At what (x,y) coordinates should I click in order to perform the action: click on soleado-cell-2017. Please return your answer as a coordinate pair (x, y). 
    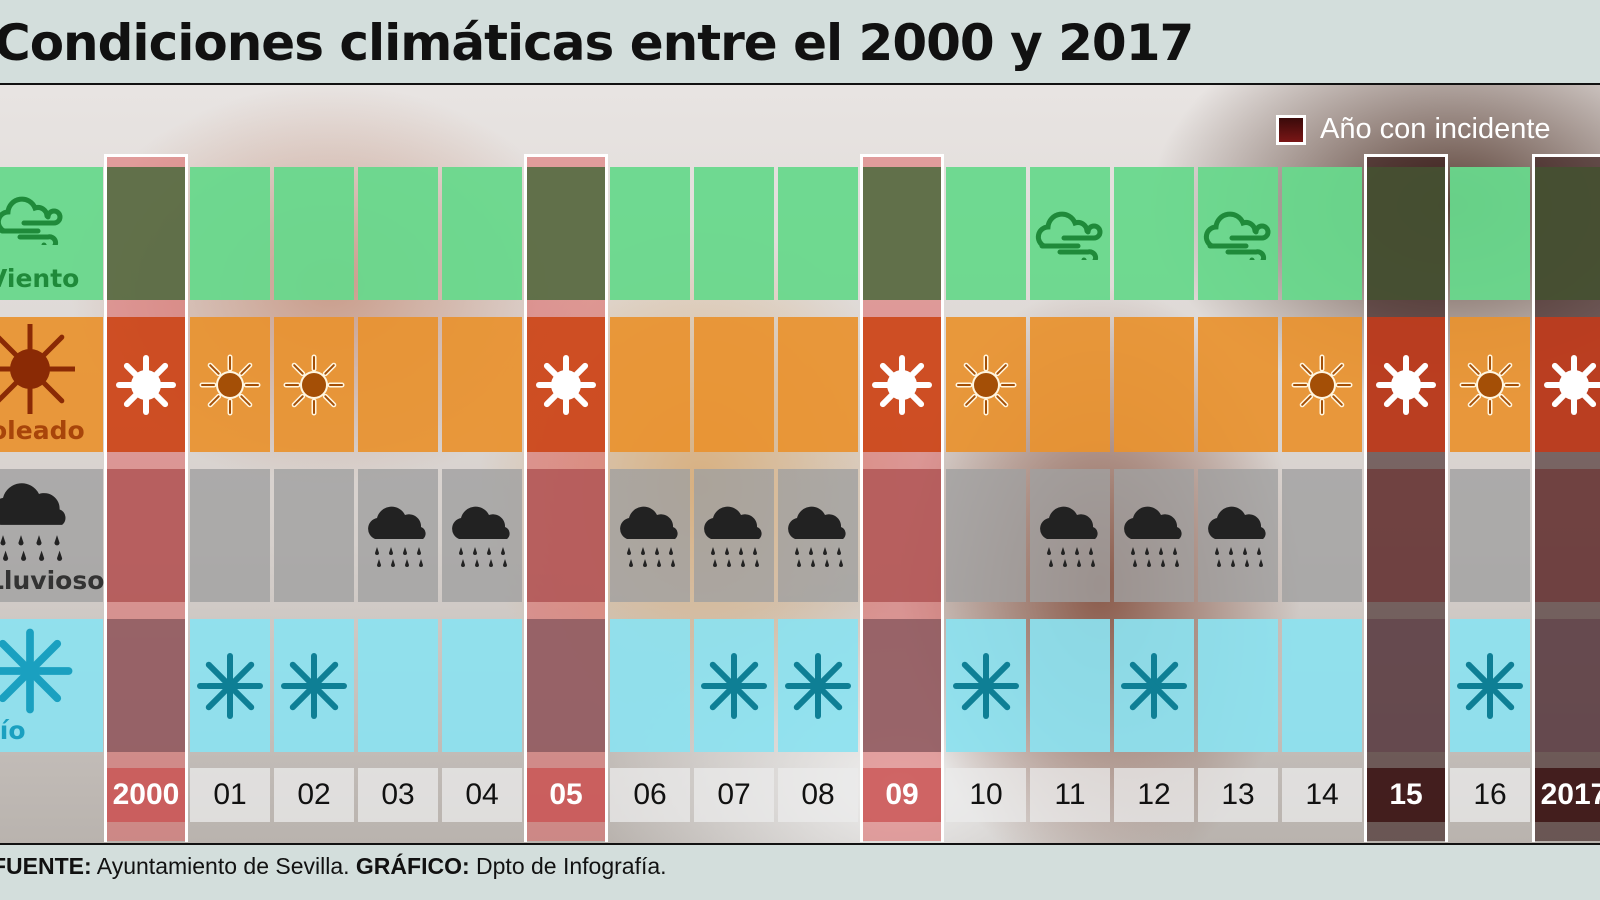
    Looking at the image, I should click on (1567, 384).